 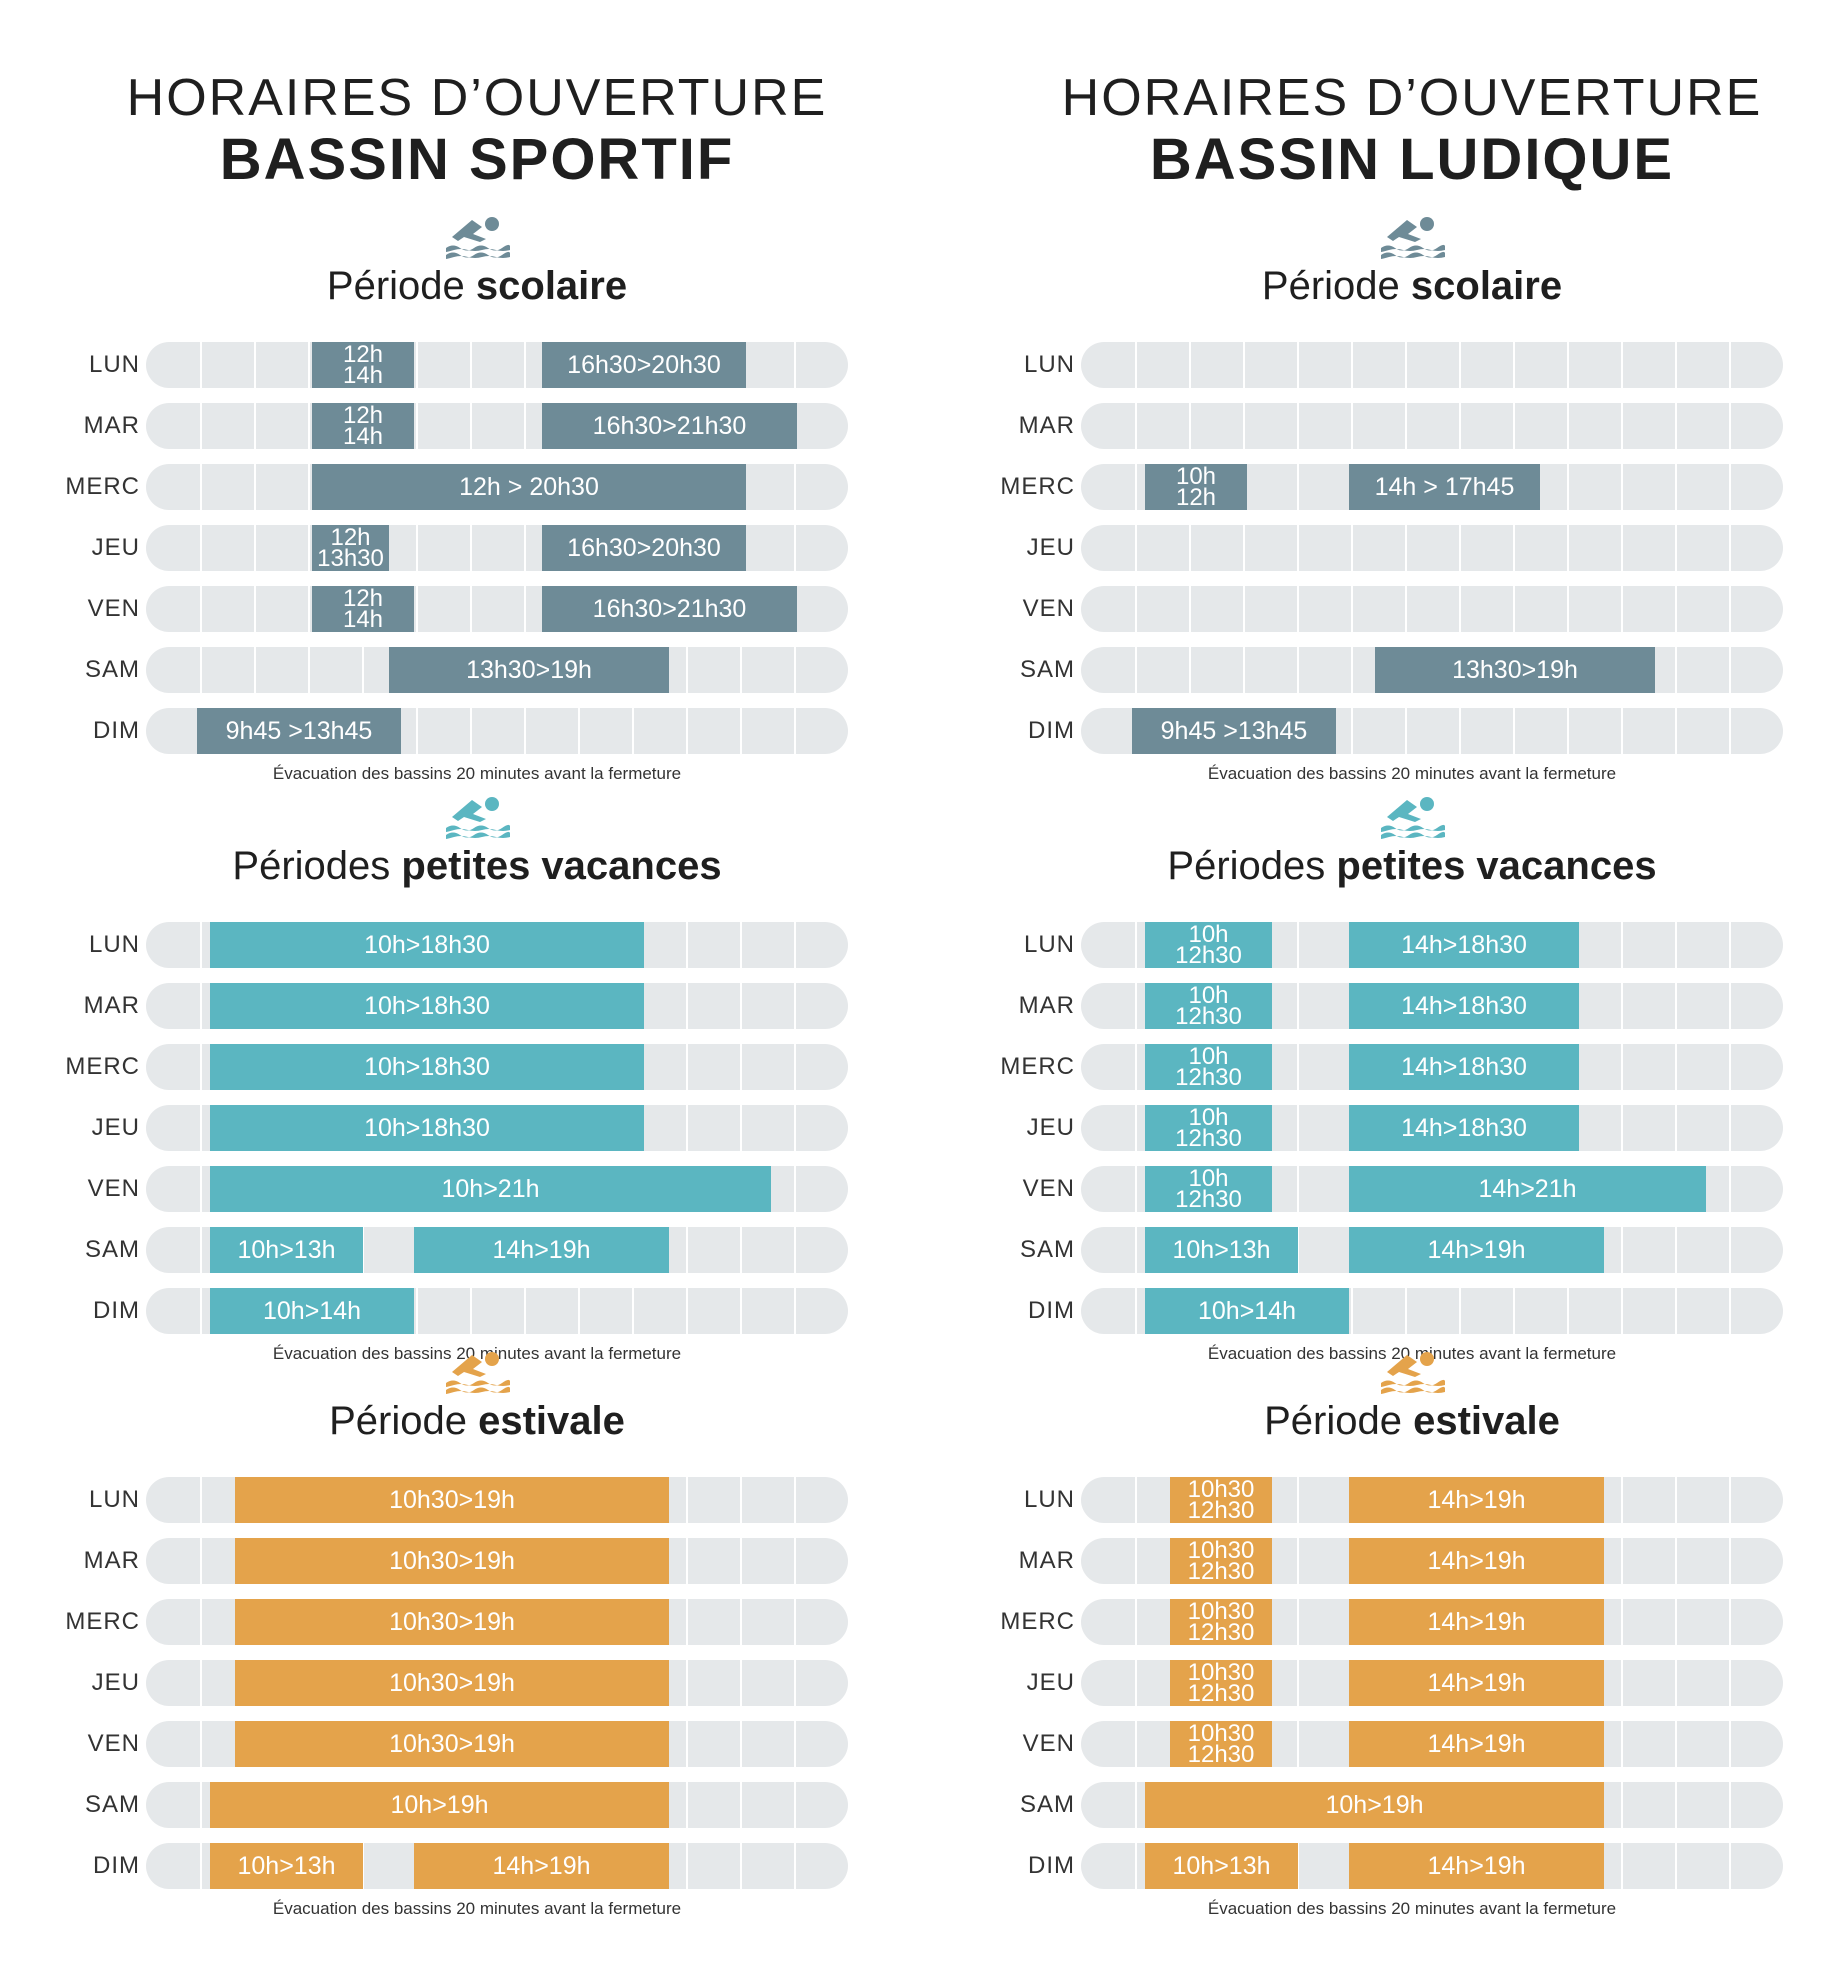 What do you see at coordinates (112, 1804) in the screenshot?
I see `day-label: SAM` at bounding box center [112, 1804].